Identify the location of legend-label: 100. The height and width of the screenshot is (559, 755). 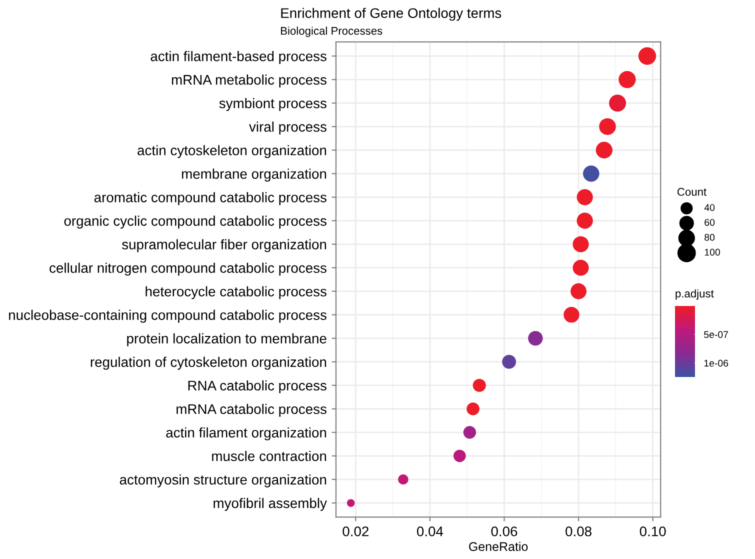
(712, 252).